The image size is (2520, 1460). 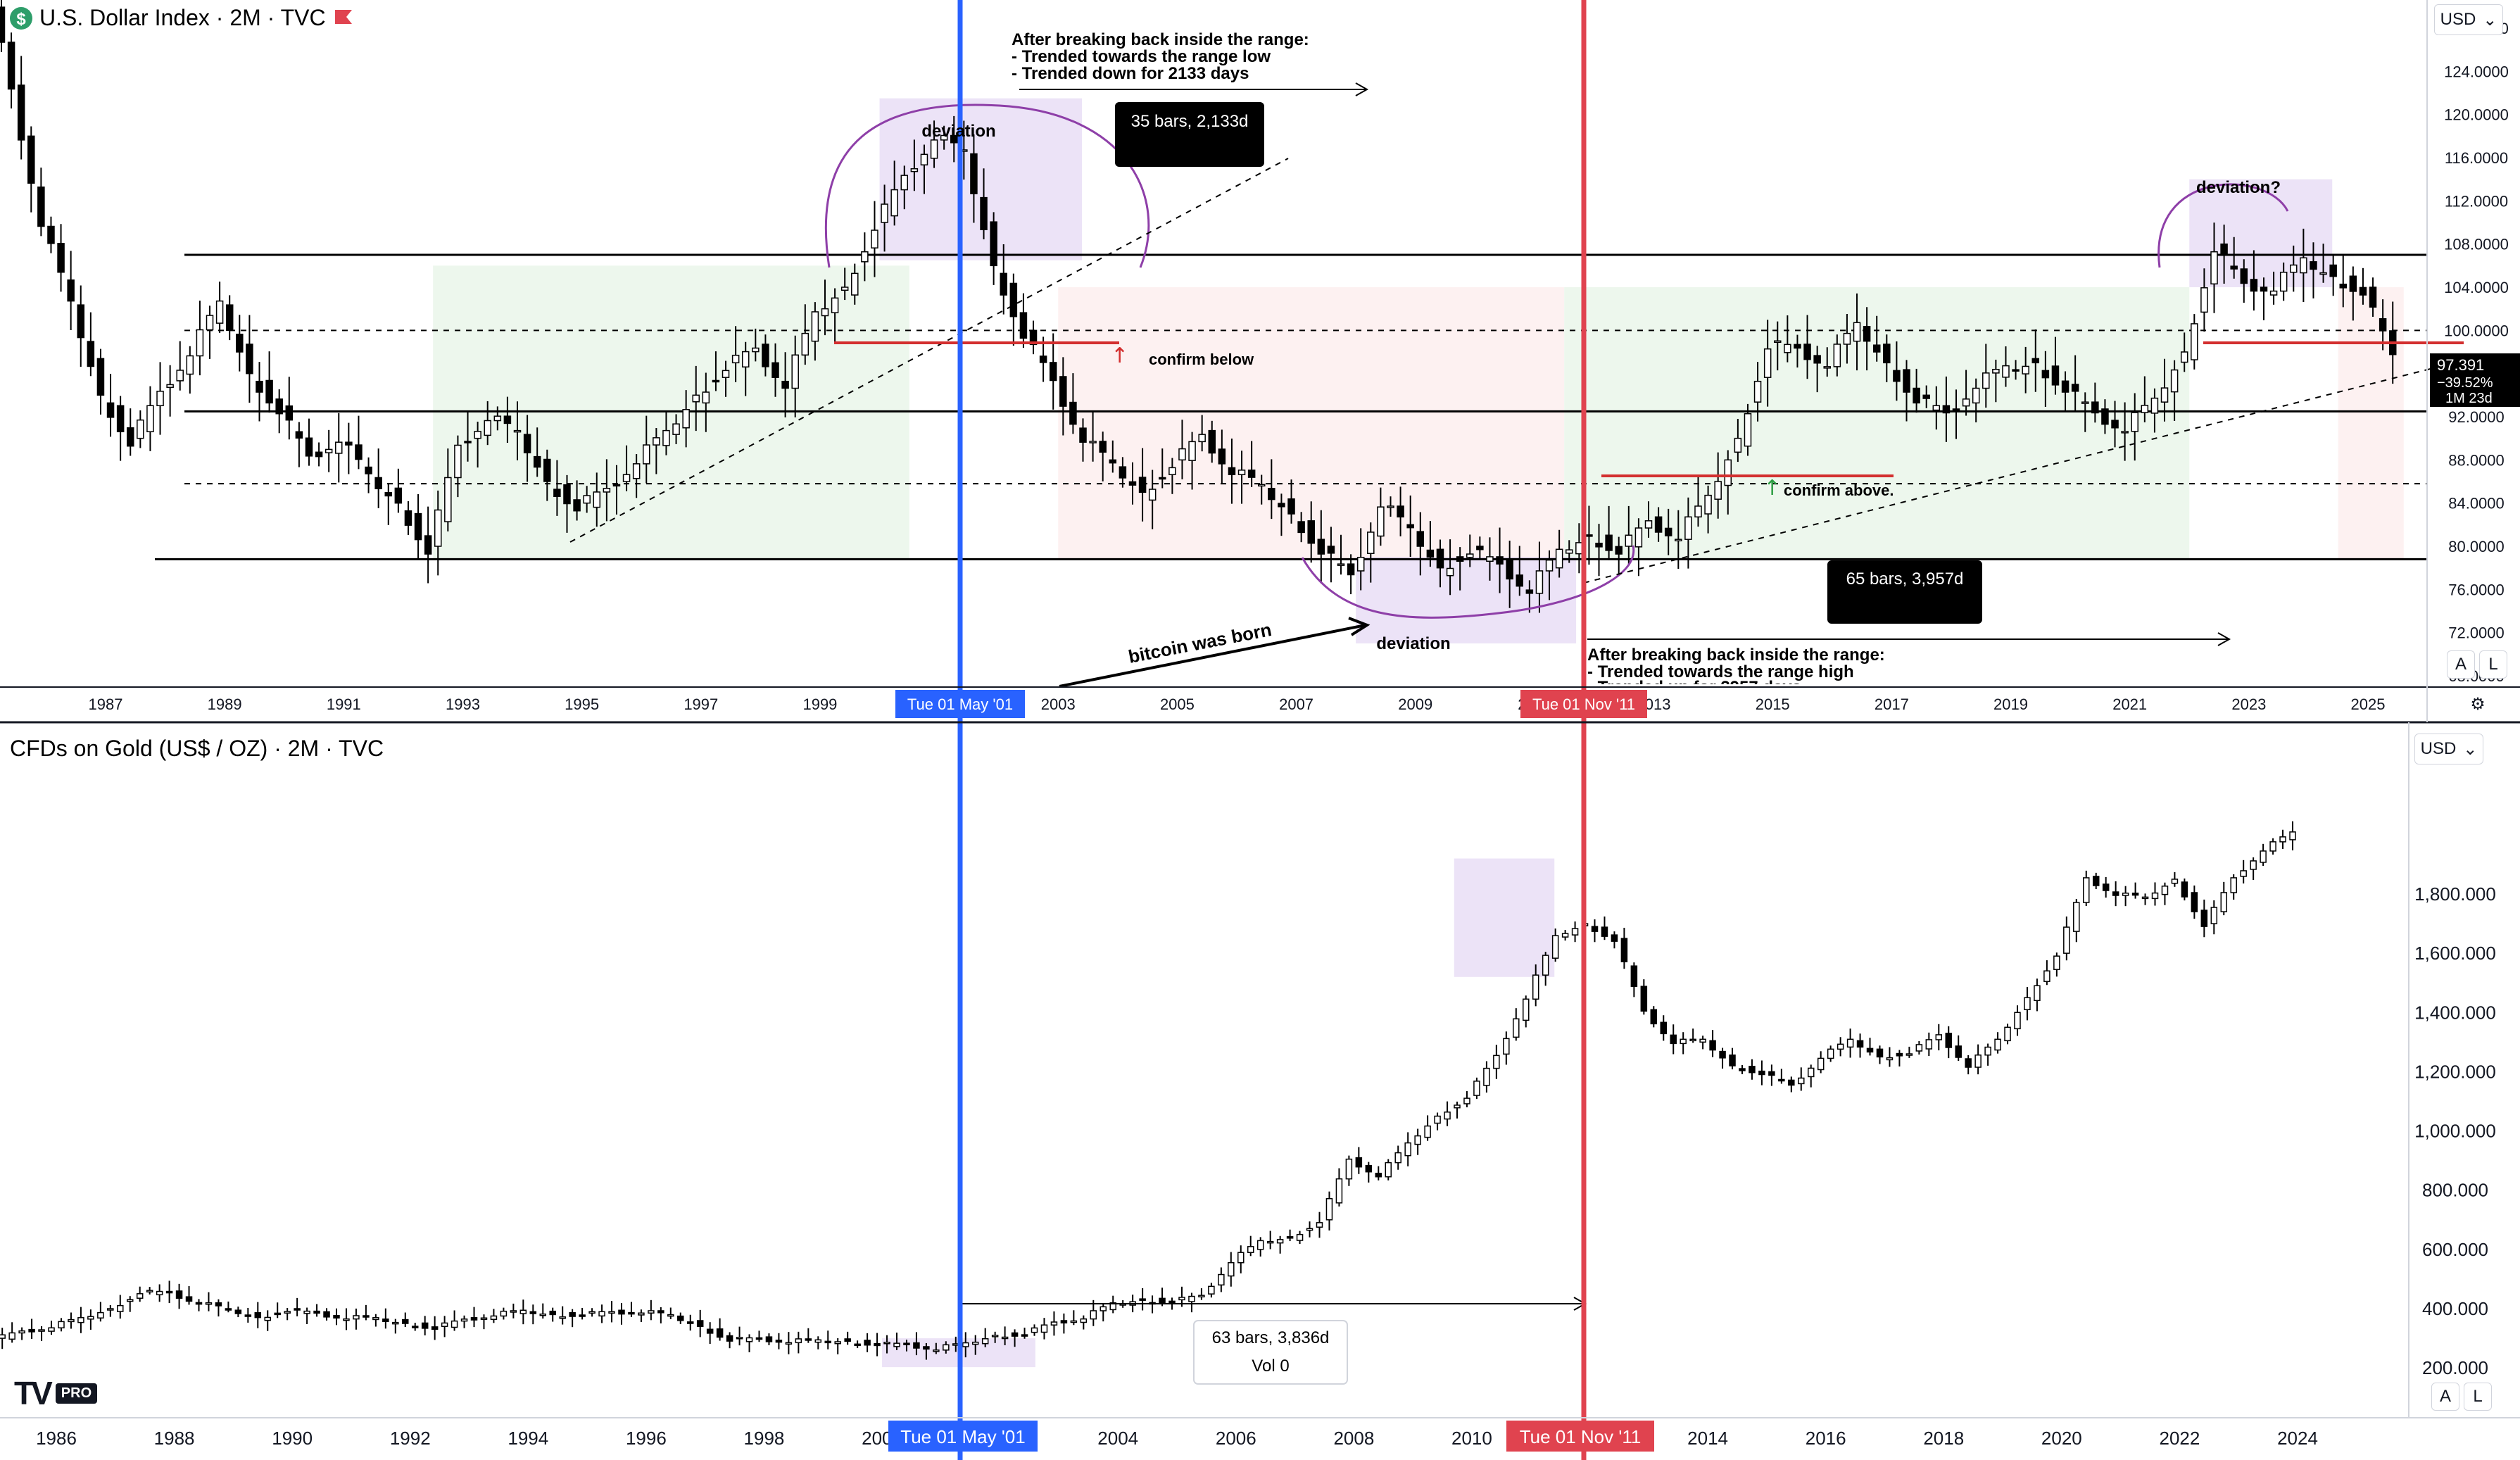 What do you see at coordinates (1059, 704) in the screenshot?
I see `year-tick-label: 2003` at bounding box center [1059, 704].